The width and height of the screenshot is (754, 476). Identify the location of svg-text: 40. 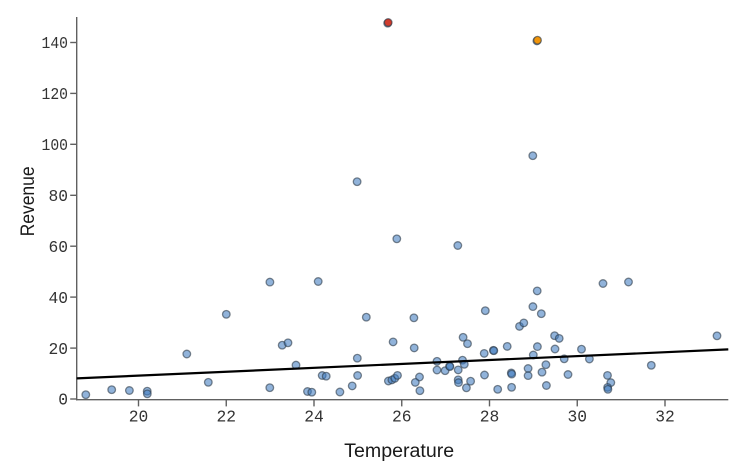
(58, 298).